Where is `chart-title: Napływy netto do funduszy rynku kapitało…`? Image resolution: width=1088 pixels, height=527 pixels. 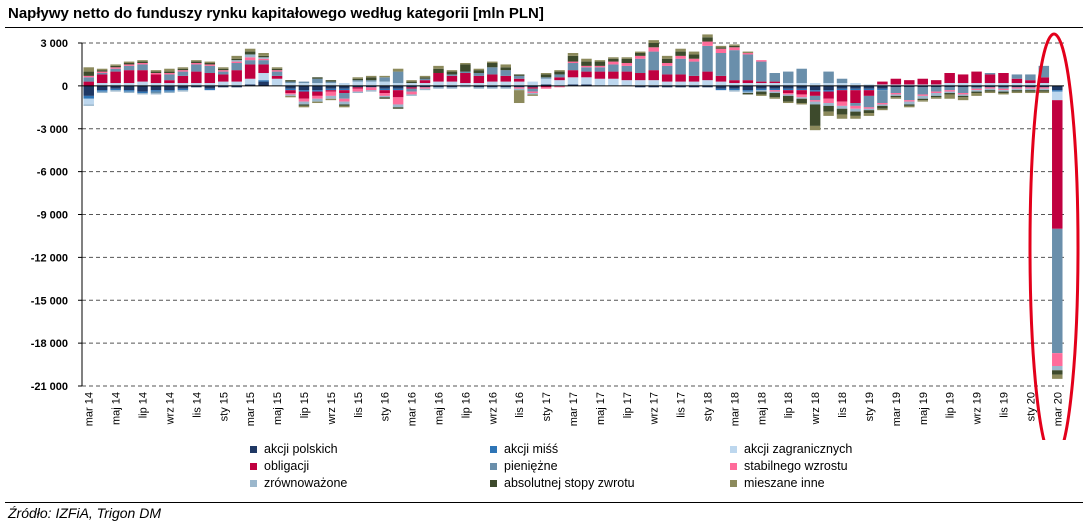 chart-title: Napływy netto do funduszy rynku kapitało… is located at coordinates (276, 13).